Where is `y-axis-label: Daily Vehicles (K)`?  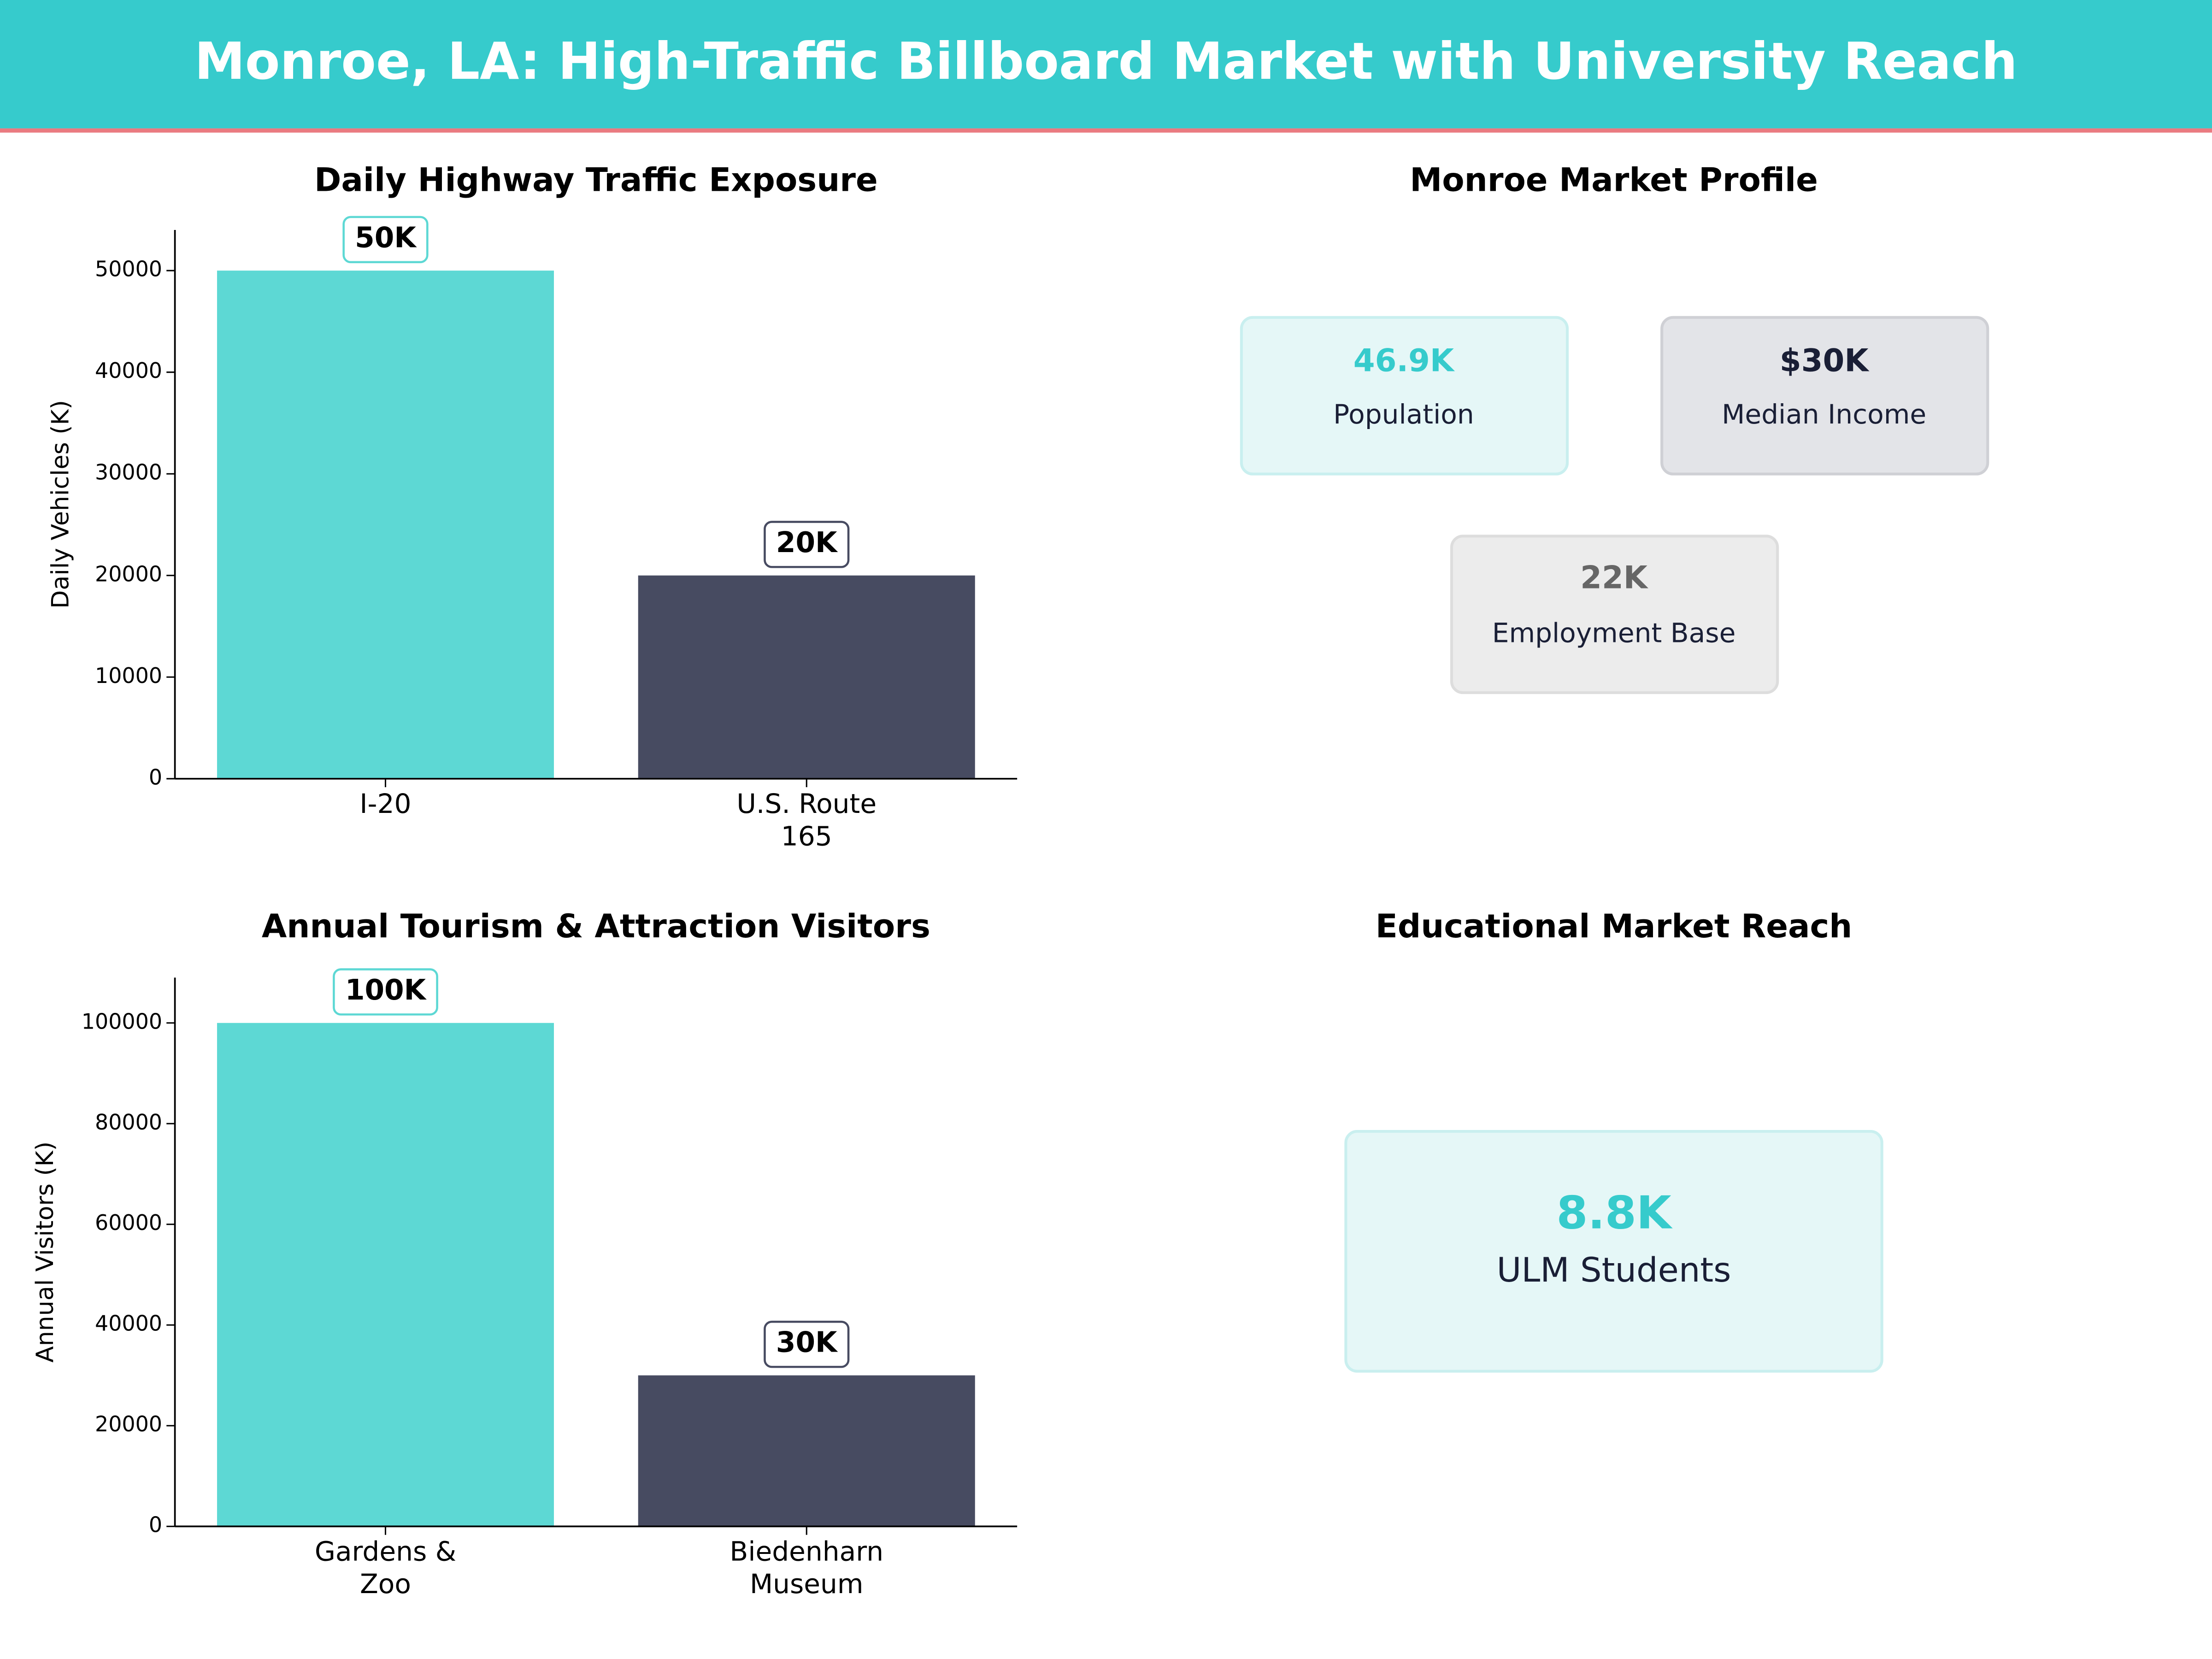 y-axis-label: Daily Vehicles (K) is located at coordinates (61, 504).